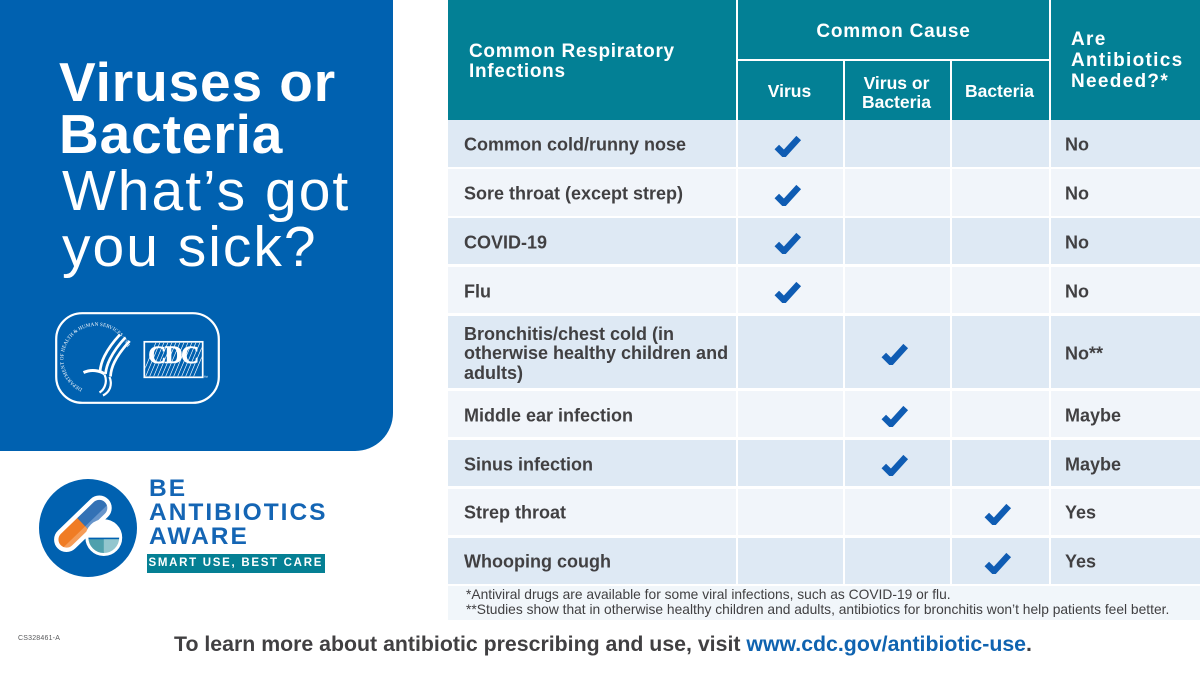 This screenshot has height=675, width=1200. I want to click on svg-text: ™, so click(206, 377).